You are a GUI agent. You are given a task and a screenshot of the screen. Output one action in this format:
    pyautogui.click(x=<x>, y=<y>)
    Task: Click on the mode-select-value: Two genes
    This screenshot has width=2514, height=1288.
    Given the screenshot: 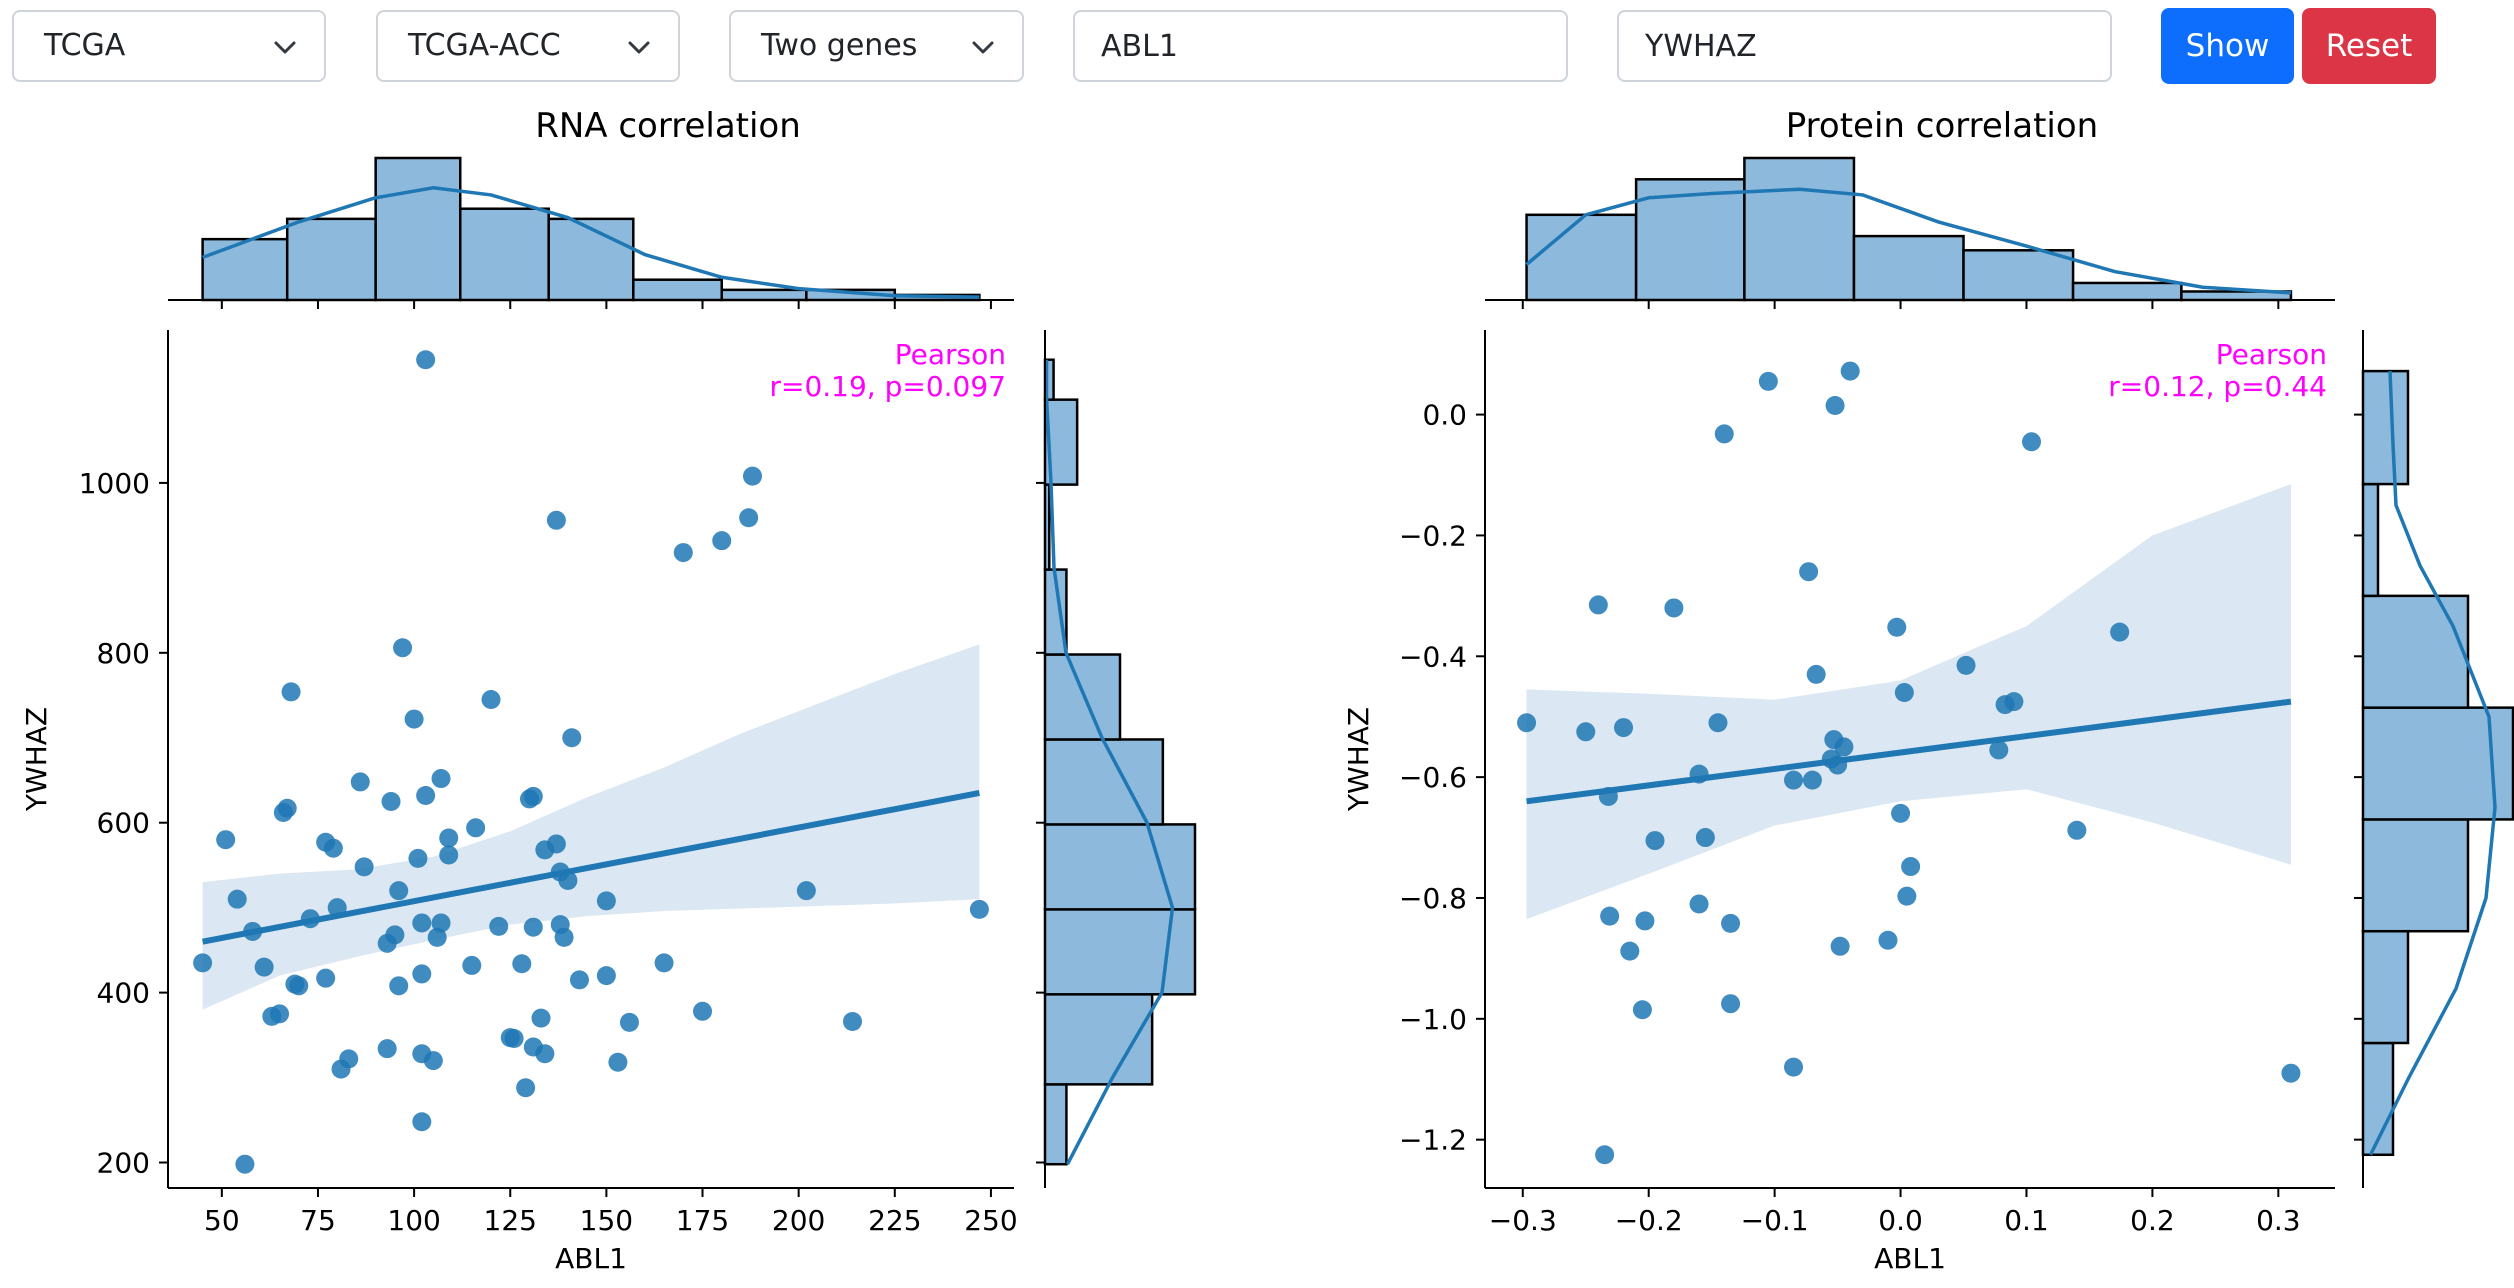 What is the action you would take?
    pyautogui.click(x=839, y=45)
    